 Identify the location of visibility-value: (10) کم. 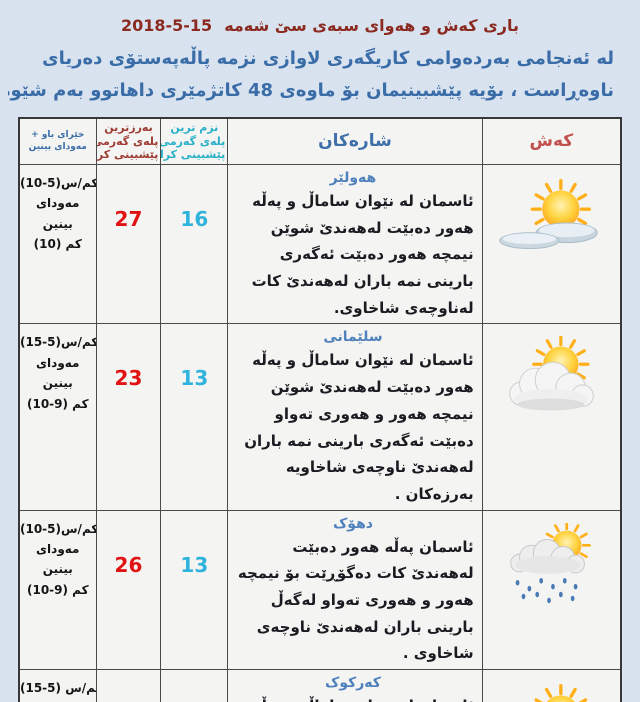
(57, 244).